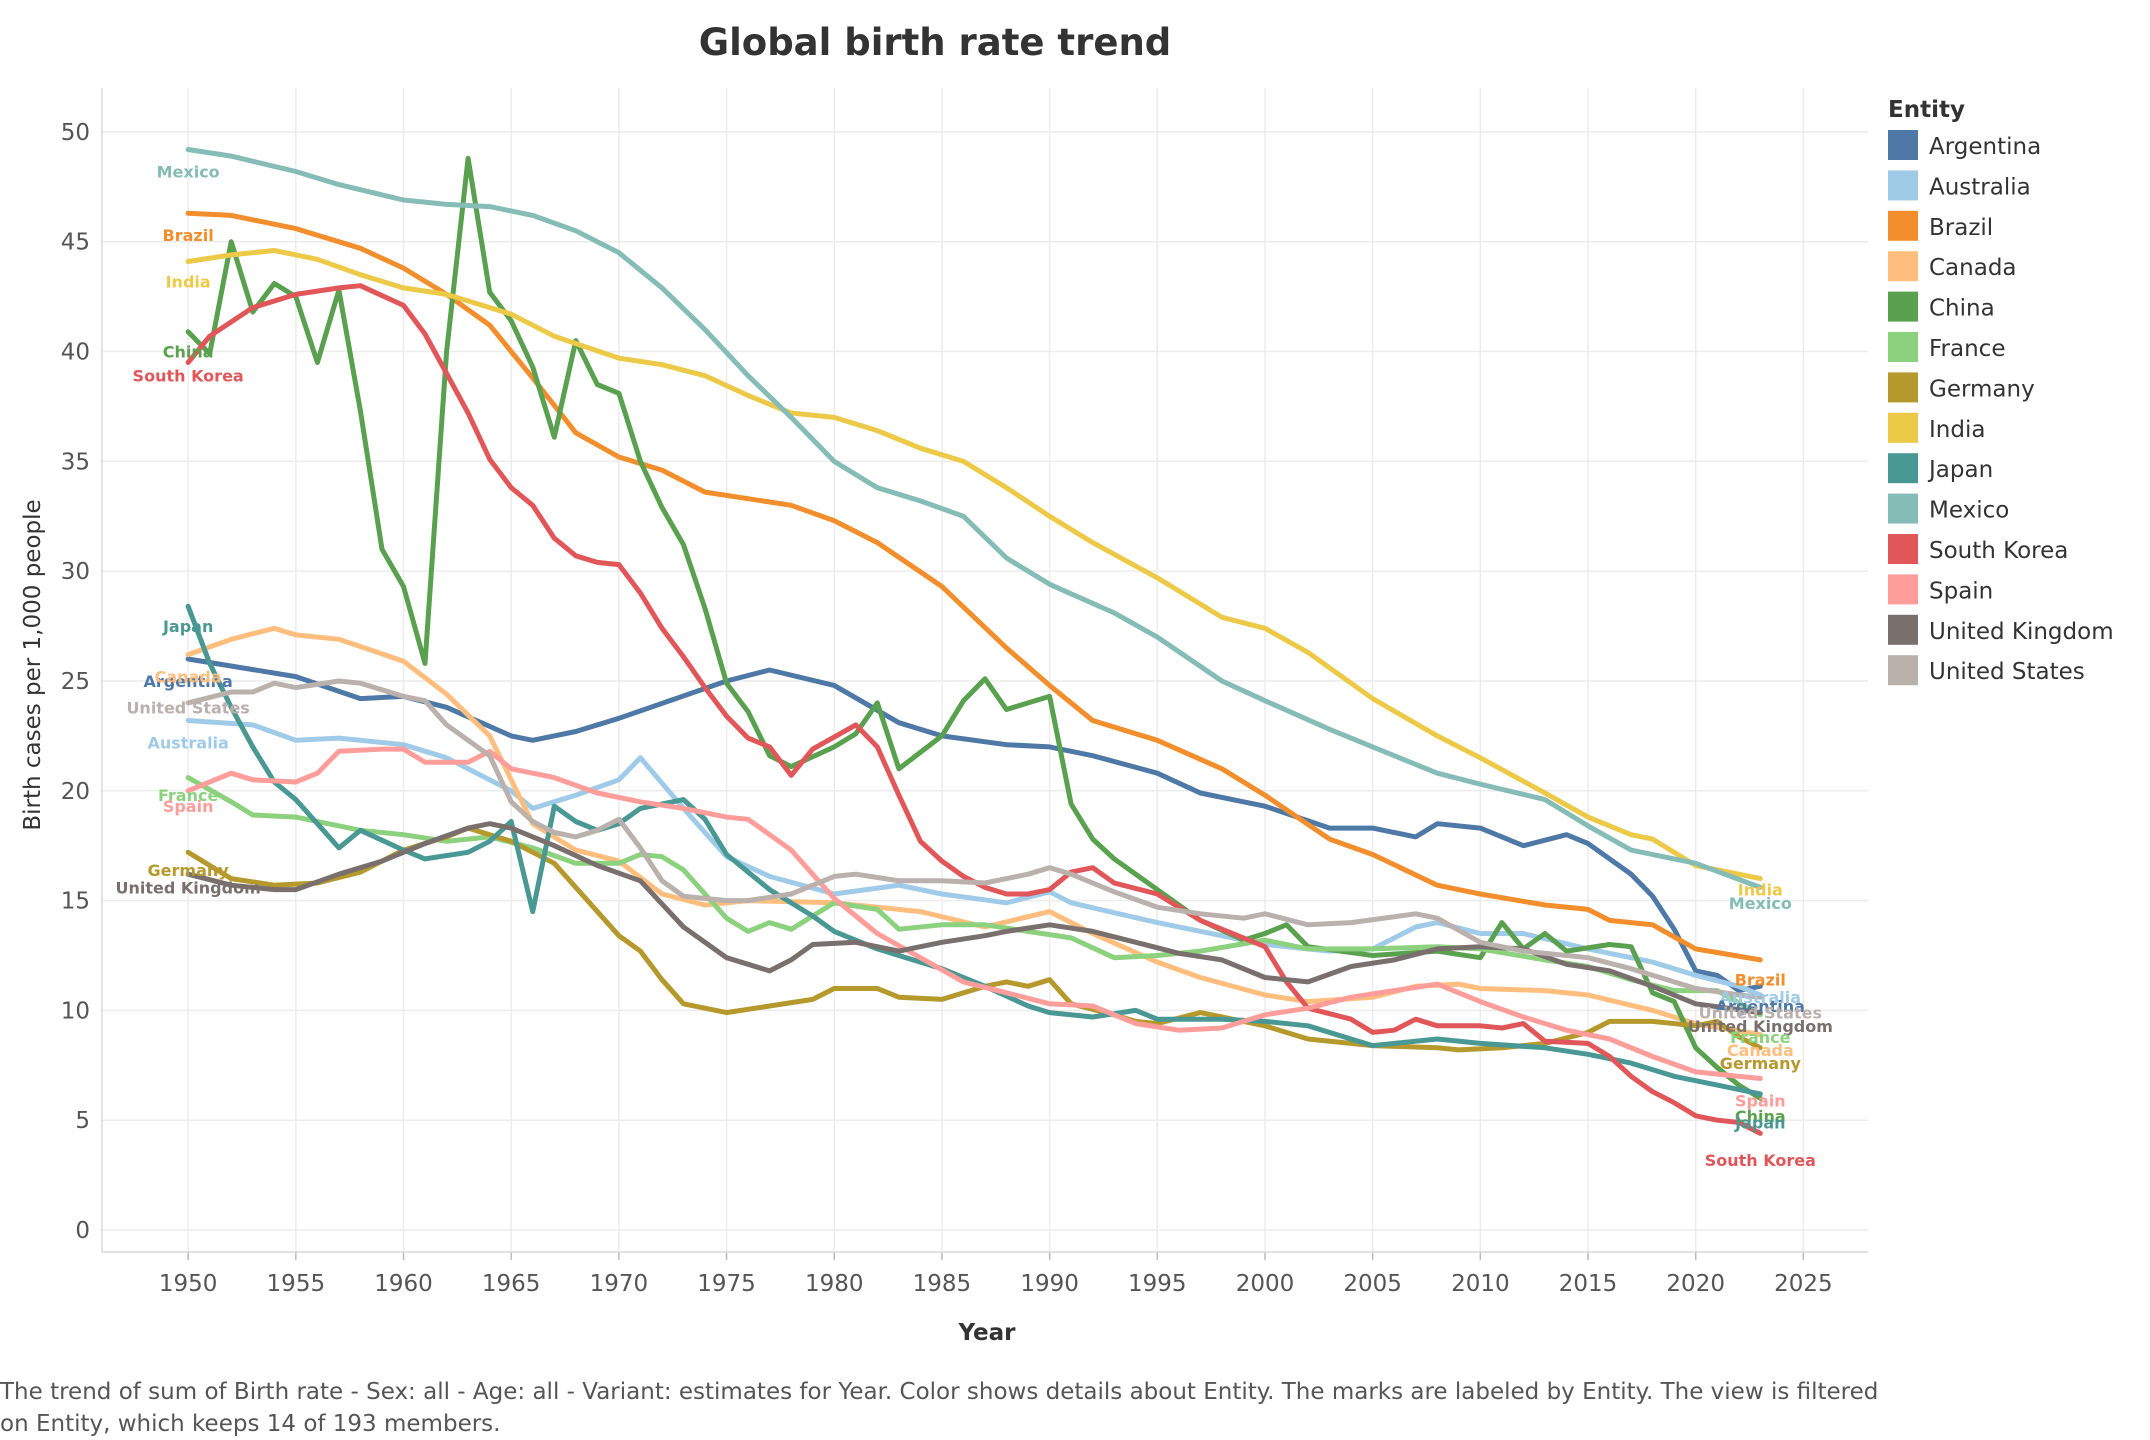 Image resolution: width=2150 pixels, height=1440 pixels. I want to click on legend-swatch-united-kingdom, so click(1903, 629).